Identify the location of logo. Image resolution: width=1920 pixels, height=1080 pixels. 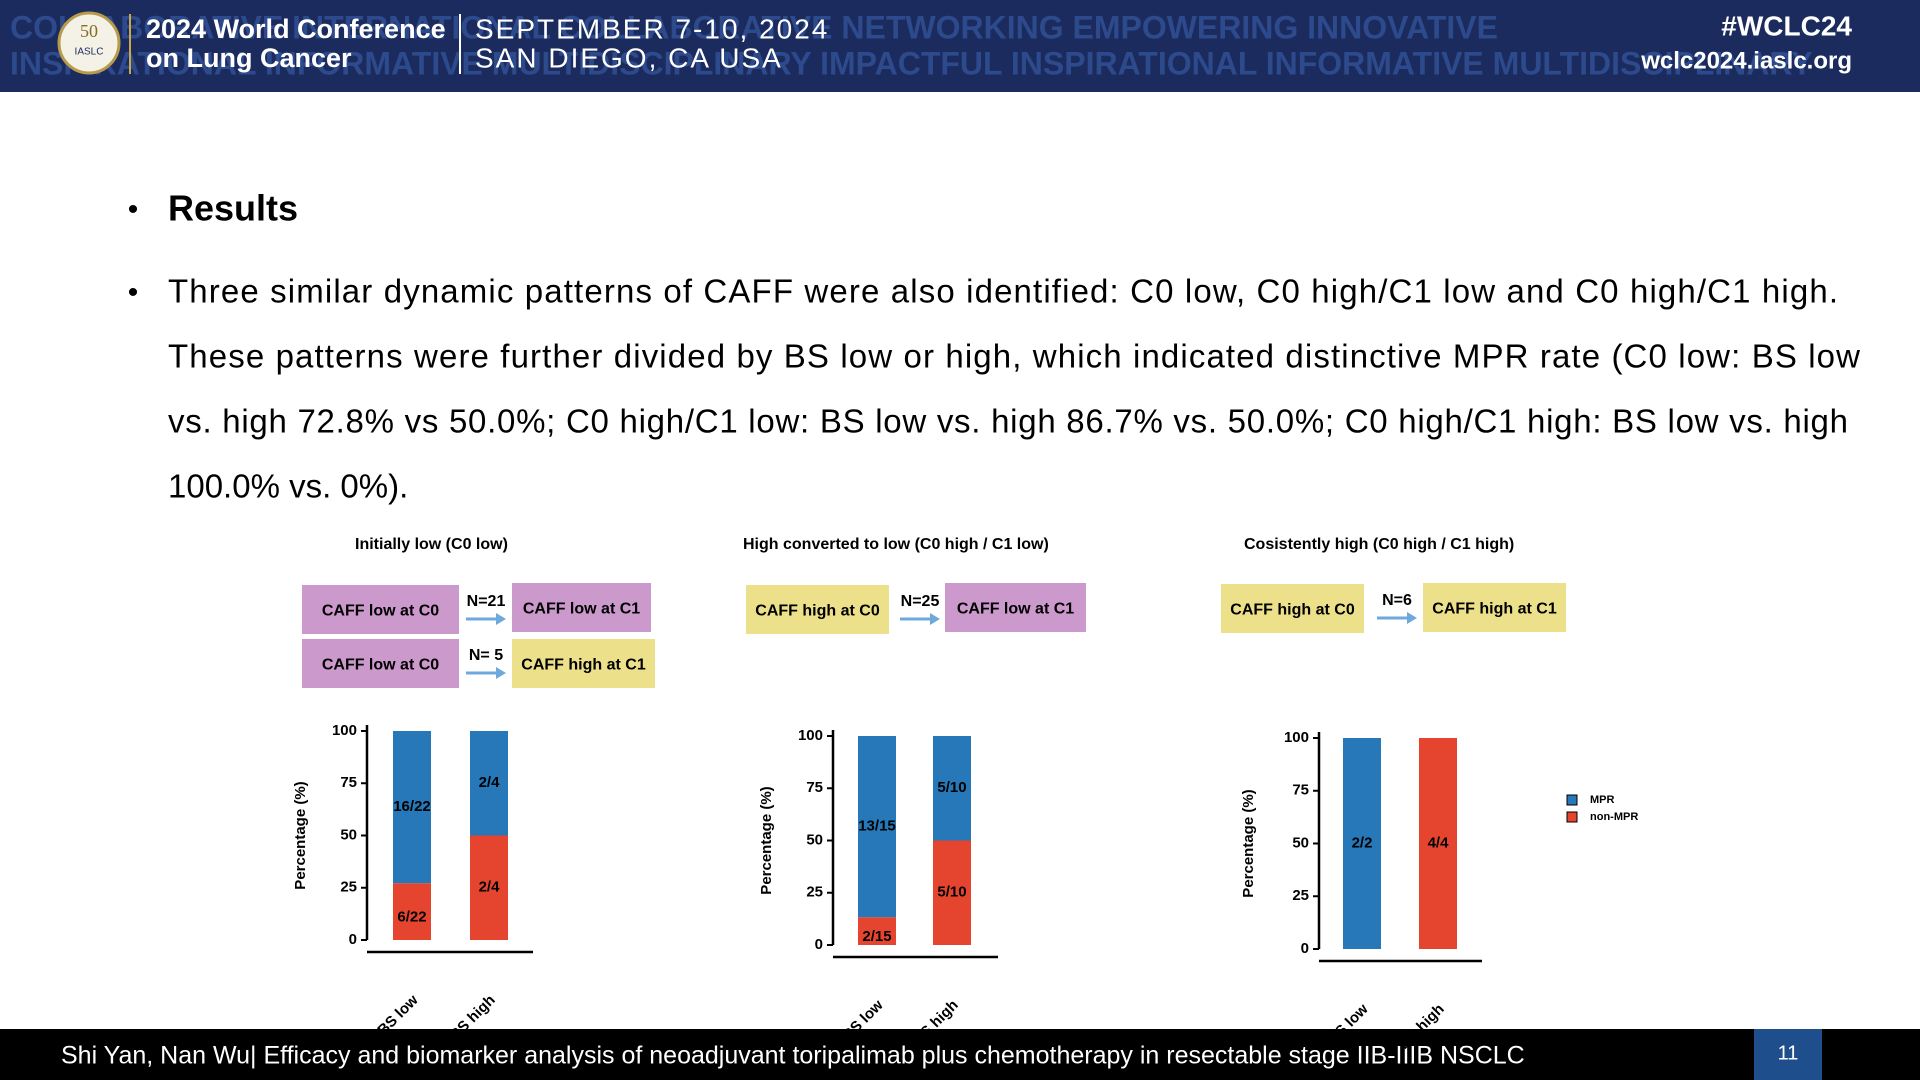
(89, 43).